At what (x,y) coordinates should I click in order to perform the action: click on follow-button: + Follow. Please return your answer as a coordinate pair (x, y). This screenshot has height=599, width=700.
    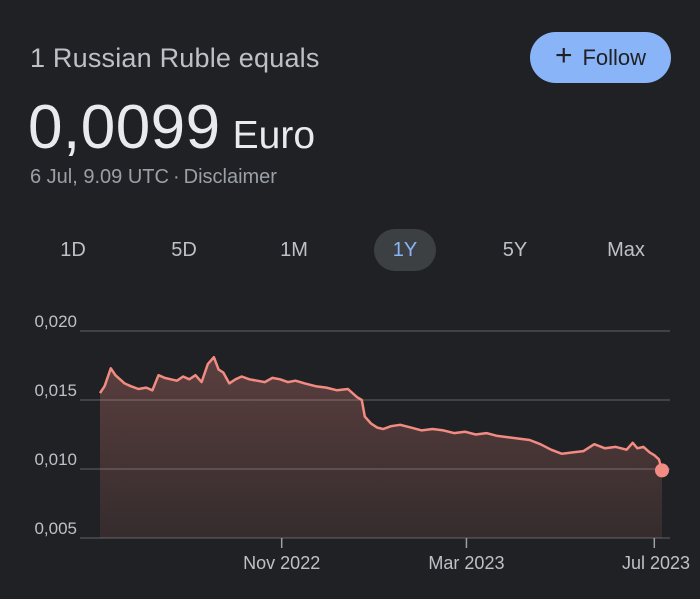
    Looking at the image, I should click on (600, 57).